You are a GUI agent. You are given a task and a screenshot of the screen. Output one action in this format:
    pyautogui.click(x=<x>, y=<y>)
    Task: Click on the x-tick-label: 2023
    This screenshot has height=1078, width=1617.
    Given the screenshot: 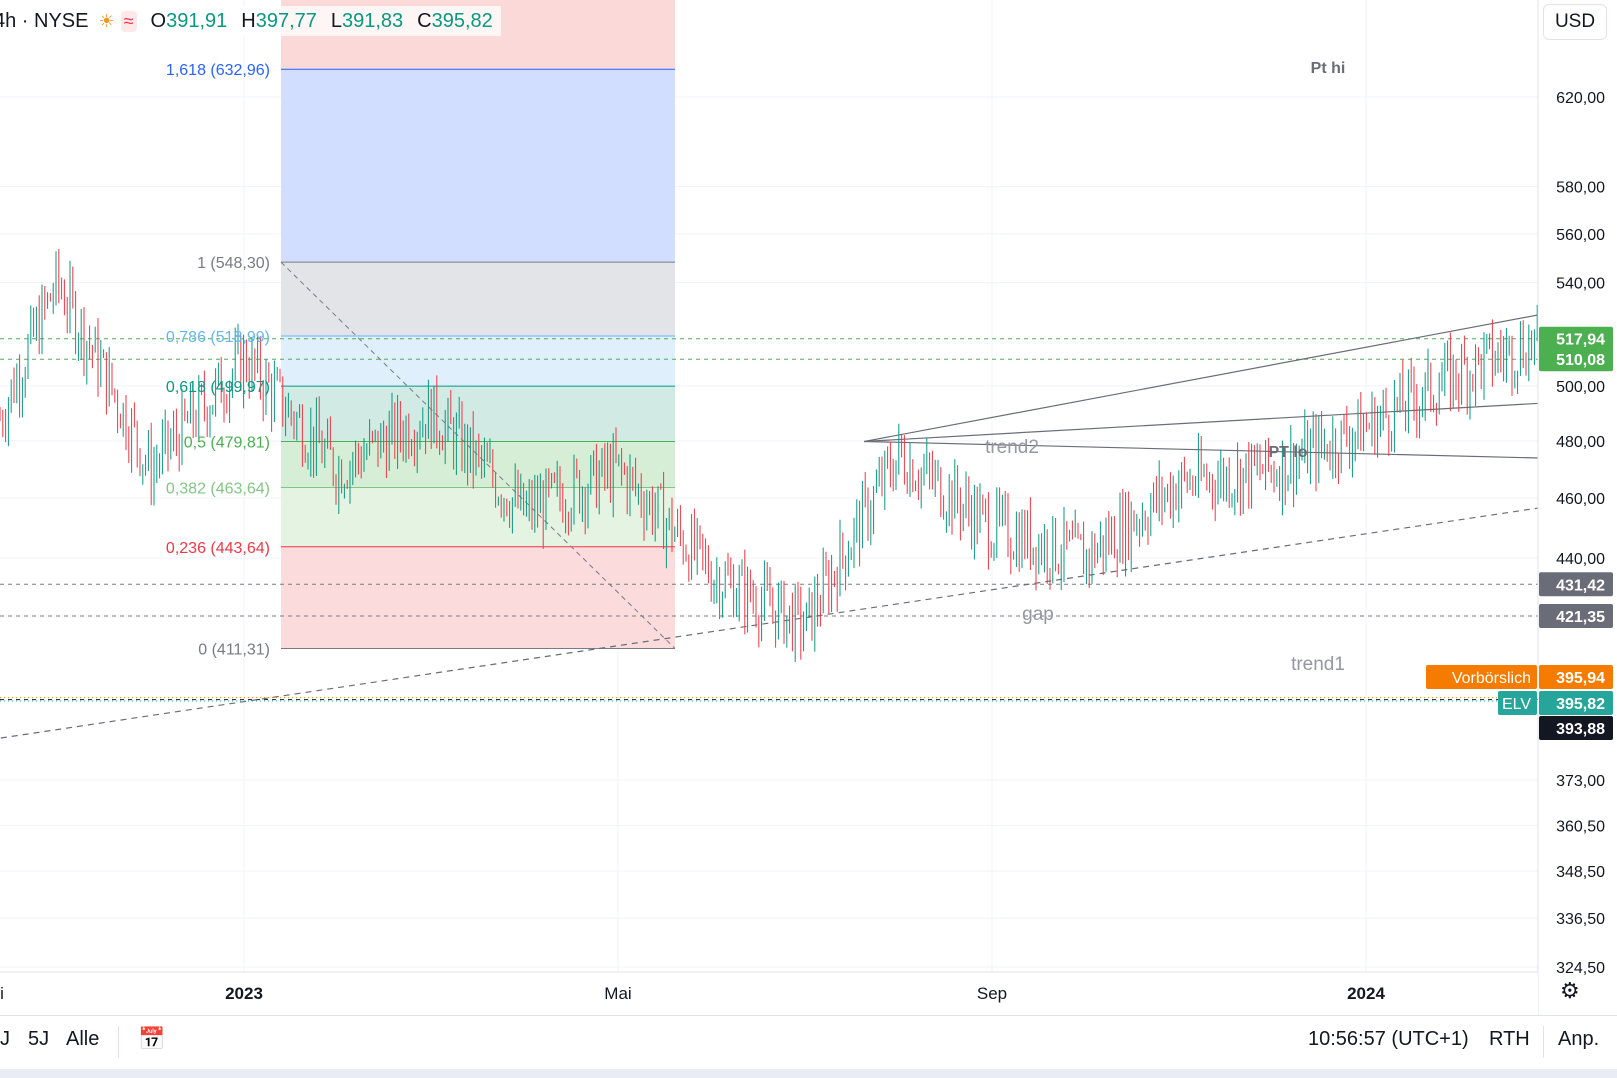 What is the action you would take?
    pyautogui.click(x=244, y=993)
    